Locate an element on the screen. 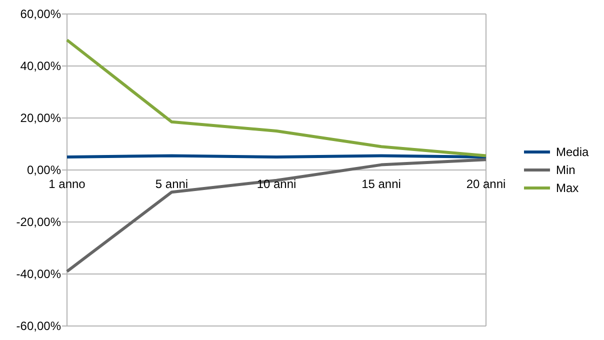 The height and width of the screenshot is (340, 604). y-tick-label: -20,00% is located at coordinates (39, 222).